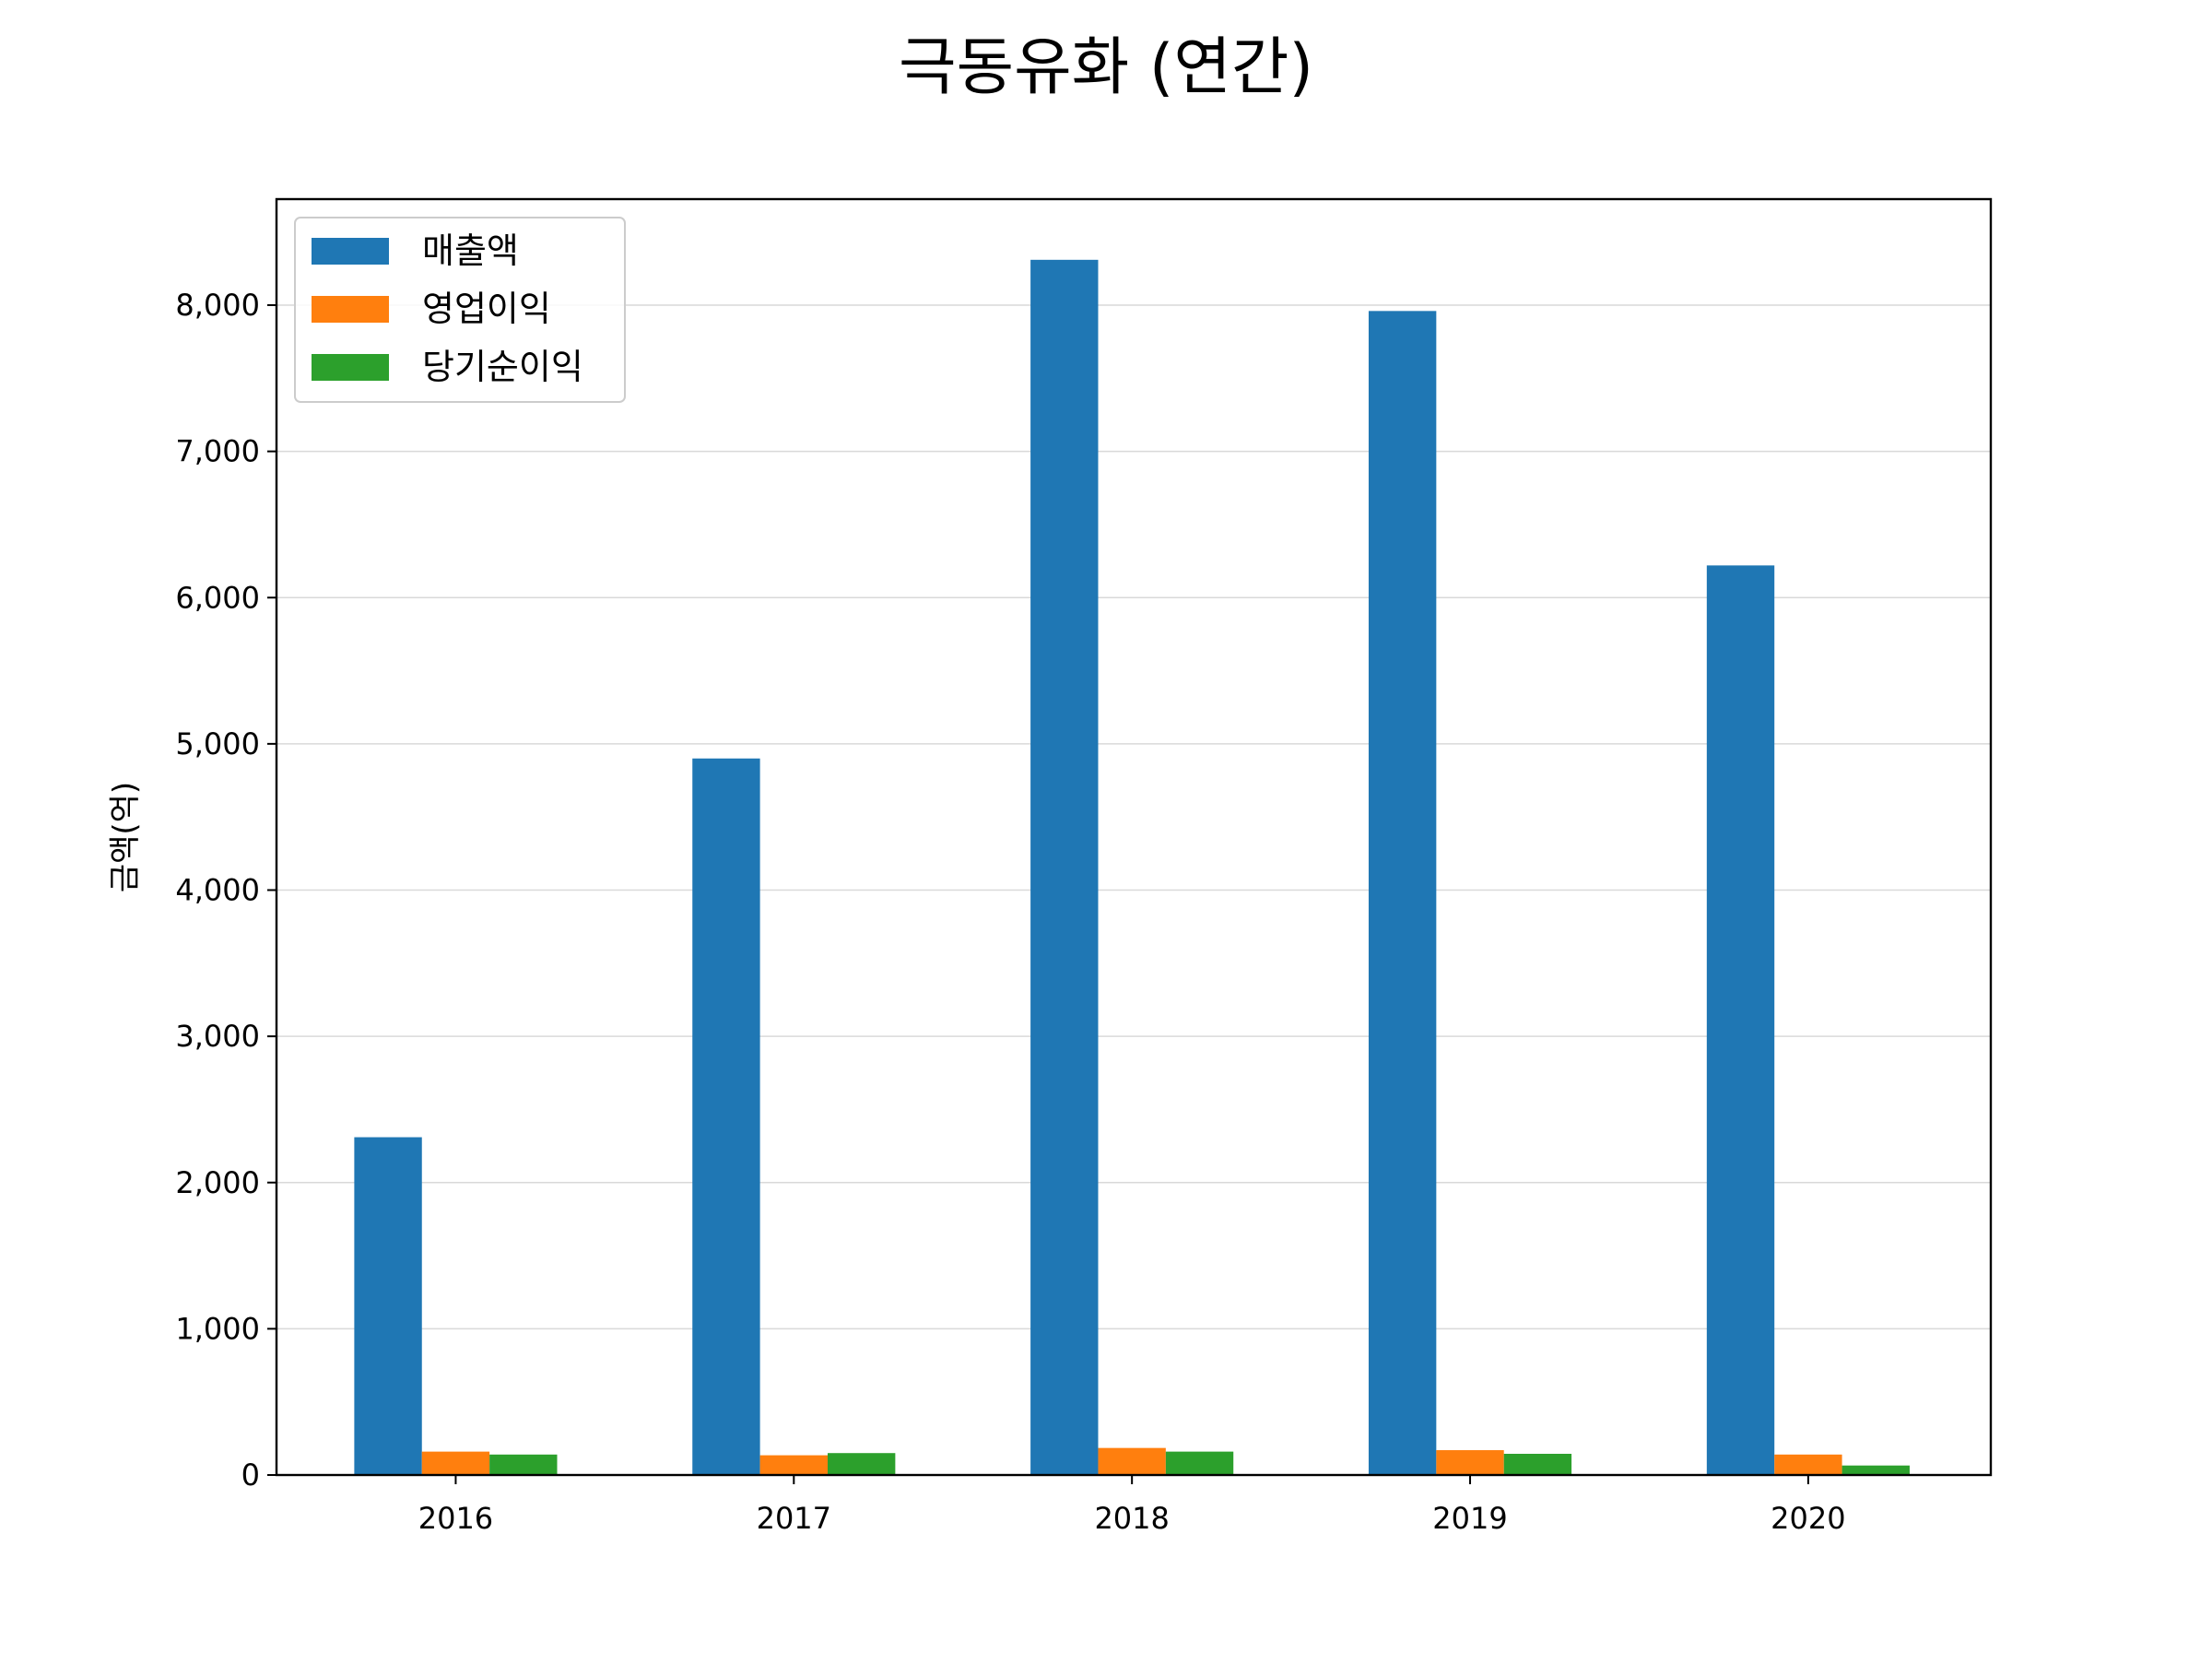 The image size is (2212, 1664). Describe the element at coordinates (1470, 1462) in the screenshot. I see `bar-2019-영업이익` at that location.